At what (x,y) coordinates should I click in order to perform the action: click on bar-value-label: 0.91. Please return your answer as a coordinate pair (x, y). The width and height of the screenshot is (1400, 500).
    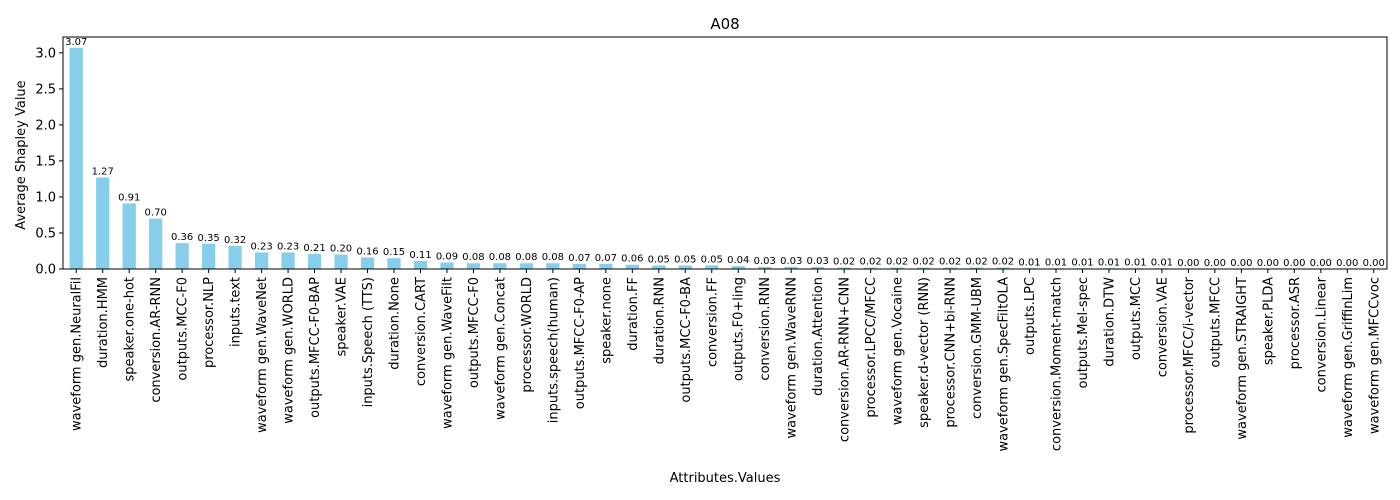
    Looking at the image, I should click on (129, 197).